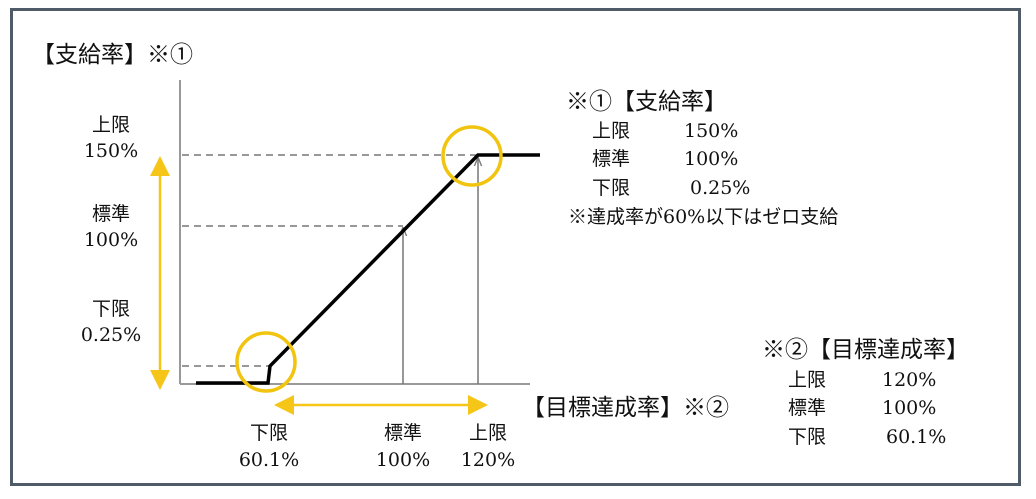 The height and width of the screenshot is (499, 1036). I want to click on y-value-upper: 150%, so click(111, 151).